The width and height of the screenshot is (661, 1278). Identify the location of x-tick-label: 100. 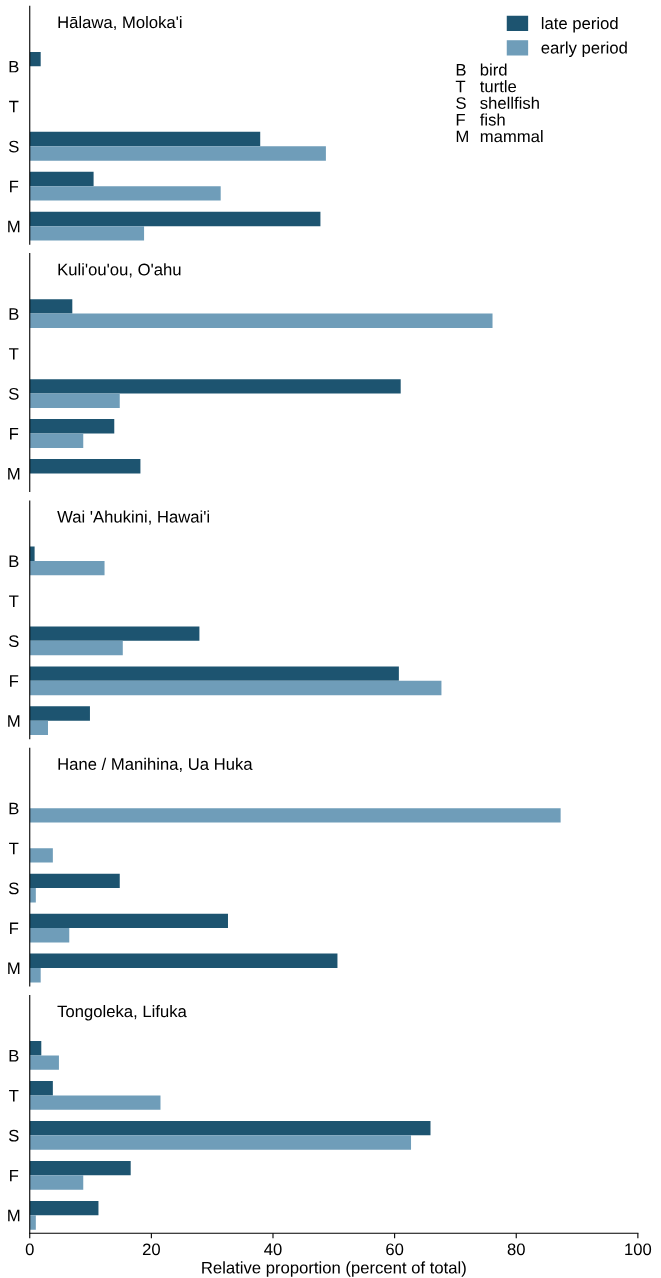
(638, 1249).